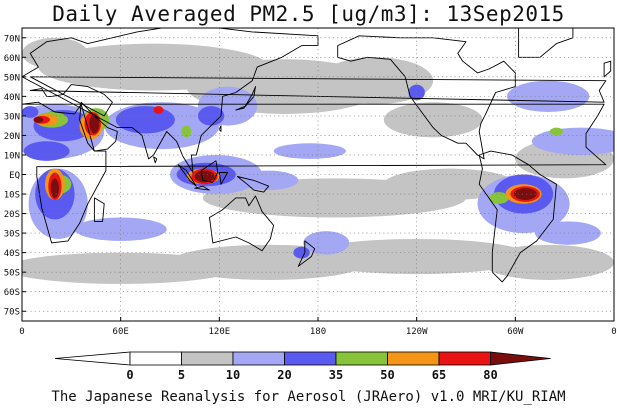 This screenshot has height=410, width=617. I want to click on lon-label: 120W, so click(417, 332).